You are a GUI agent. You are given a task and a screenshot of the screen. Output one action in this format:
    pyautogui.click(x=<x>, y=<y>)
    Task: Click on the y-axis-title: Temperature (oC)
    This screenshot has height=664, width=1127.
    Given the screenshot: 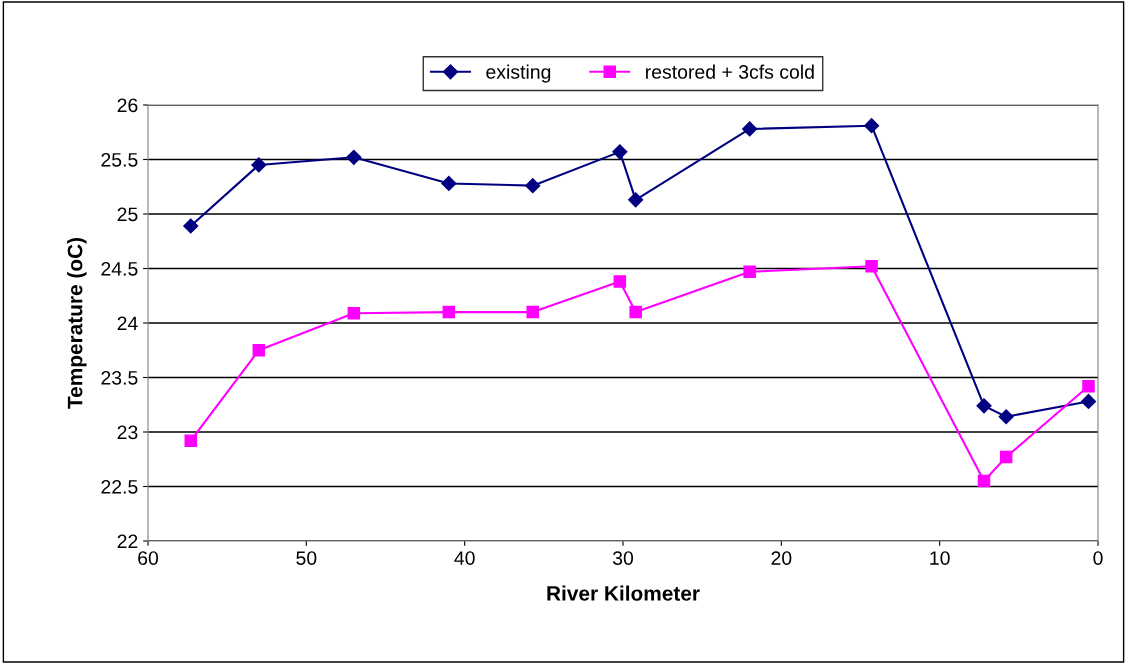 What is the action you would take?
    pyautogui.click(x=77, y=323)
    